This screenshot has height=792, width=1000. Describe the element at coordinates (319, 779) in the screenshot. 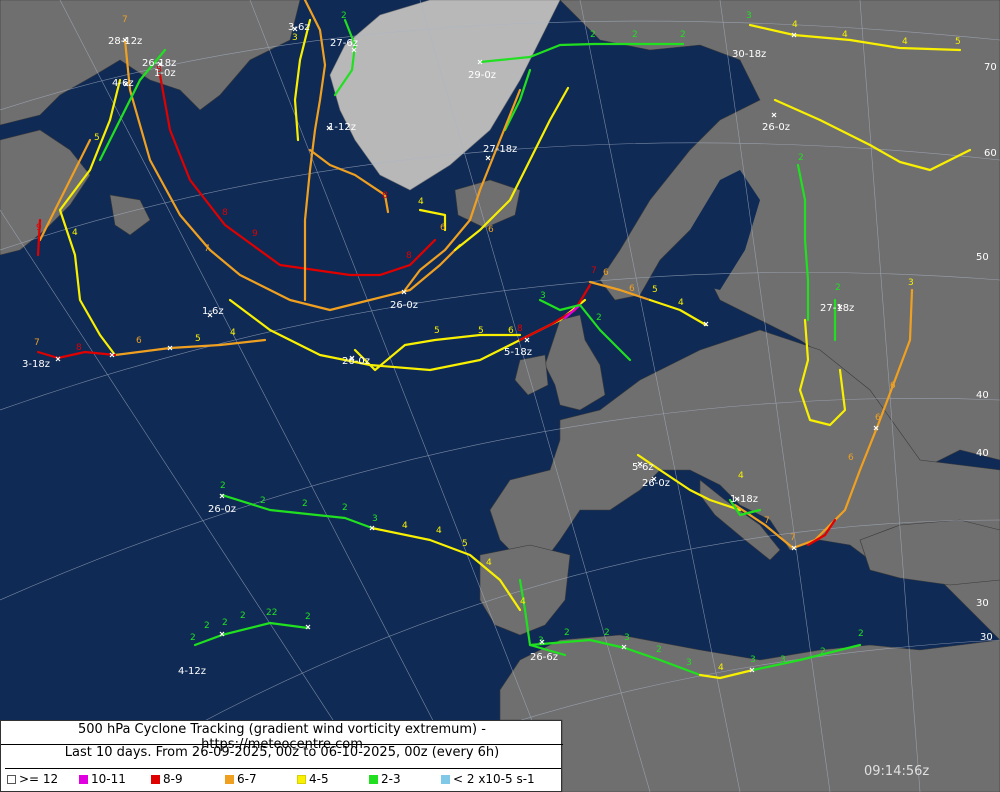

I see `legend-label: 4-5` at that location.